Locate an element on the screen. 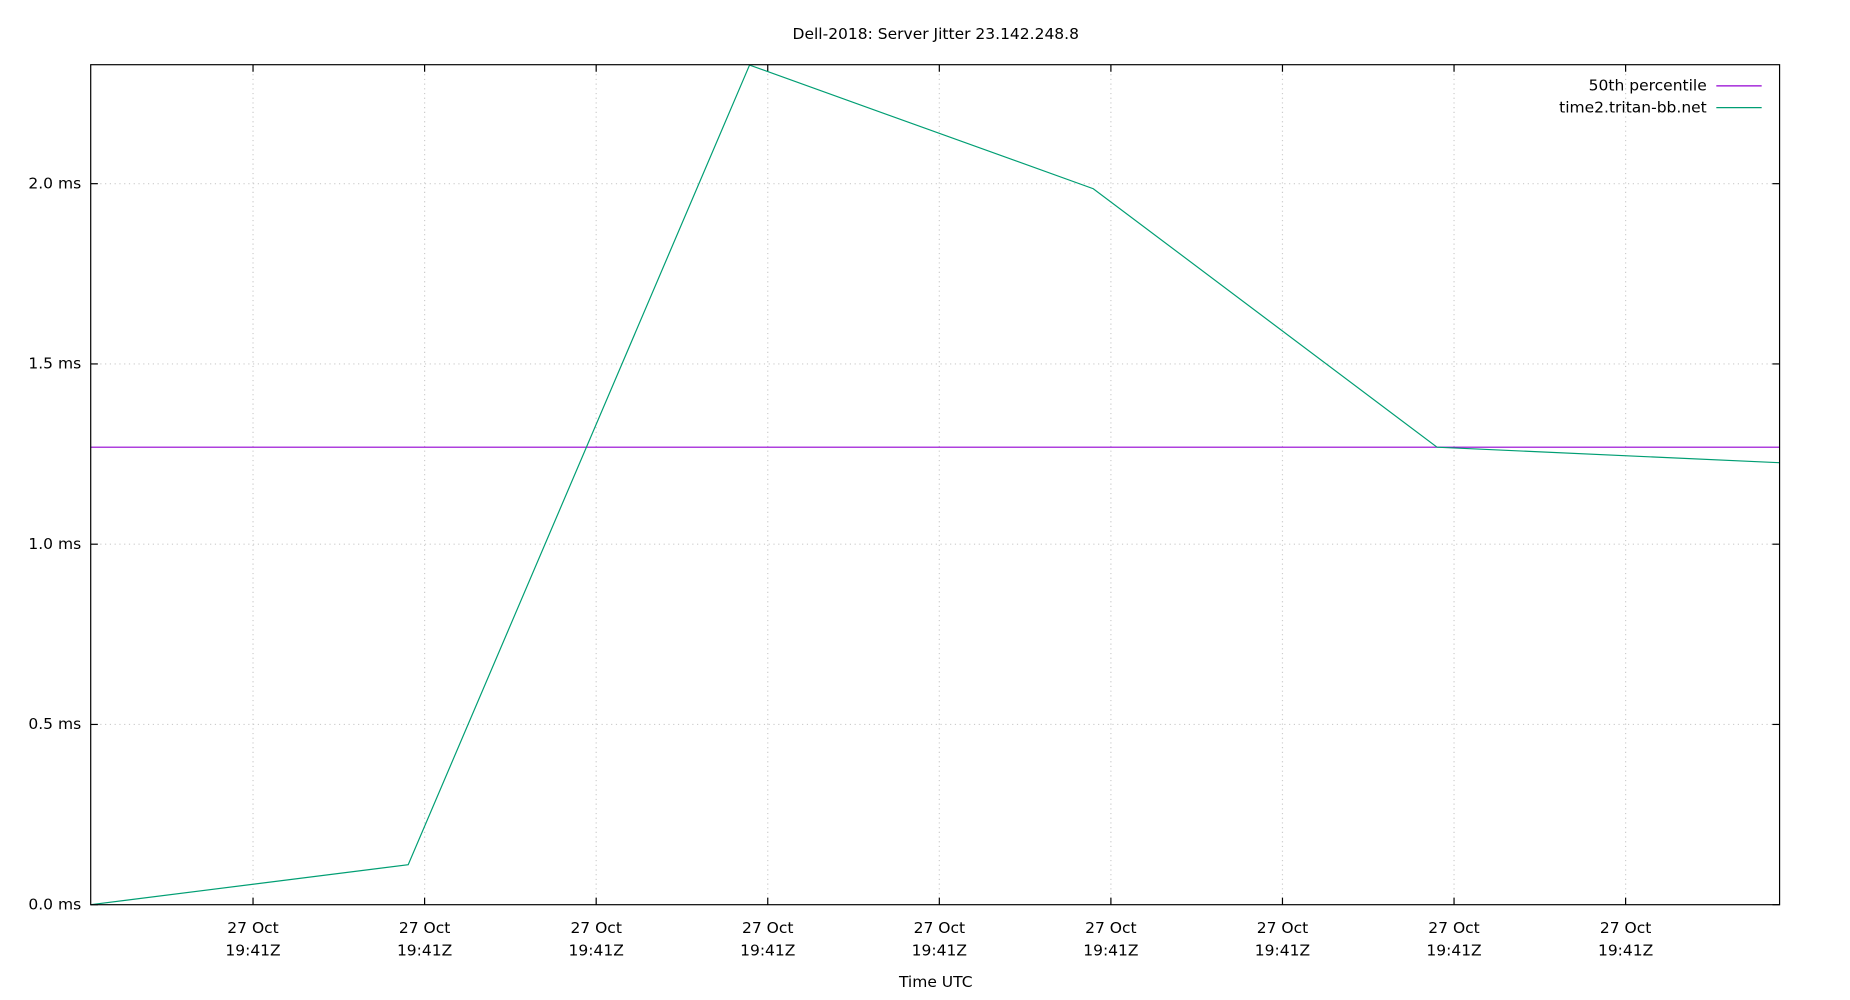 Image resolution: width=1850 pixels, height=1000 pixels. chart-title: Dell-2018: Server Jitter 23.142.248.8 is located at coordinates (936, 34).